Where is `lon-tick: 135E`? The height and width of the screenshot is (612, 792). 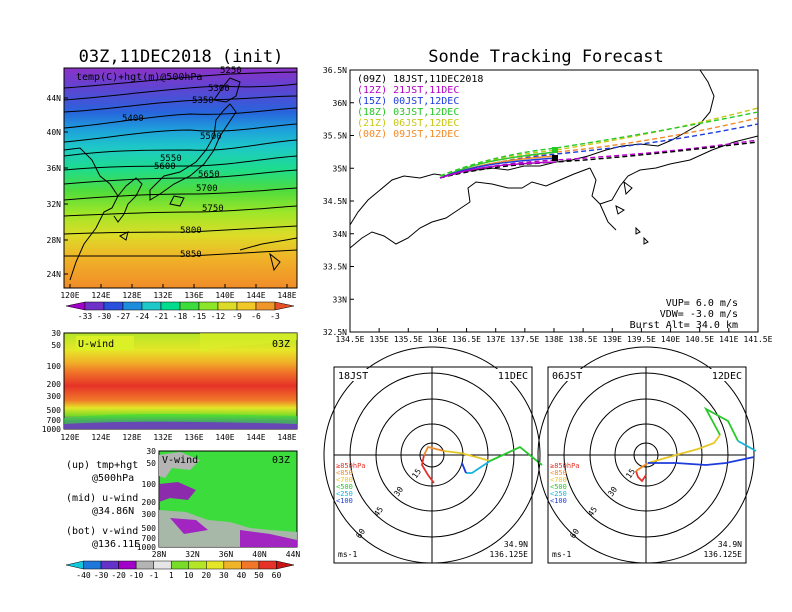 lon-tick: 135E is located at coordinates (379, 339).